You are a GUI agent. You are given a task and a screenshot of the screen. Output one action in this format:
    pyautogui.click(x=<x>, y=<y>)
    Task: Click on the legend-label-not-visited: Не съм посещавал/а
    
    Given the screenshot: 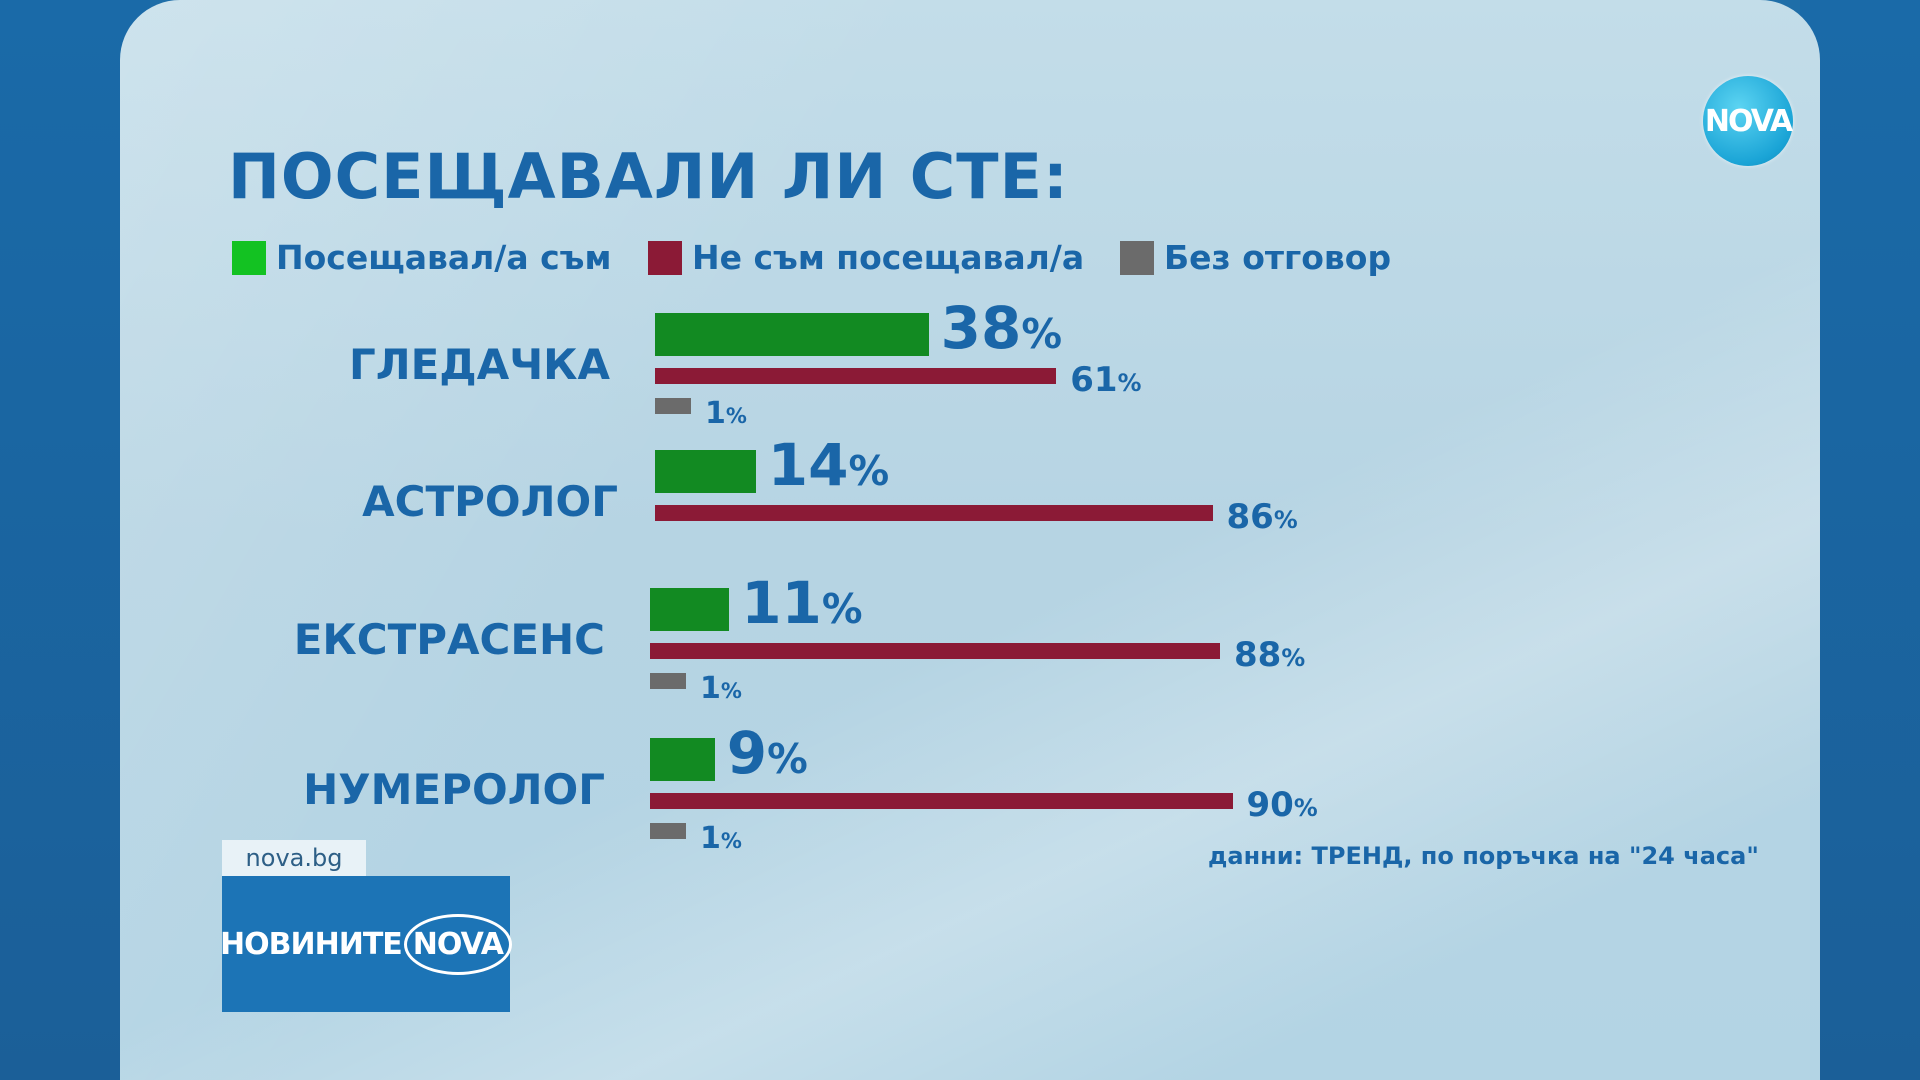 What is the action you would take?
    pyautogui.click(x=888, y=257)
    